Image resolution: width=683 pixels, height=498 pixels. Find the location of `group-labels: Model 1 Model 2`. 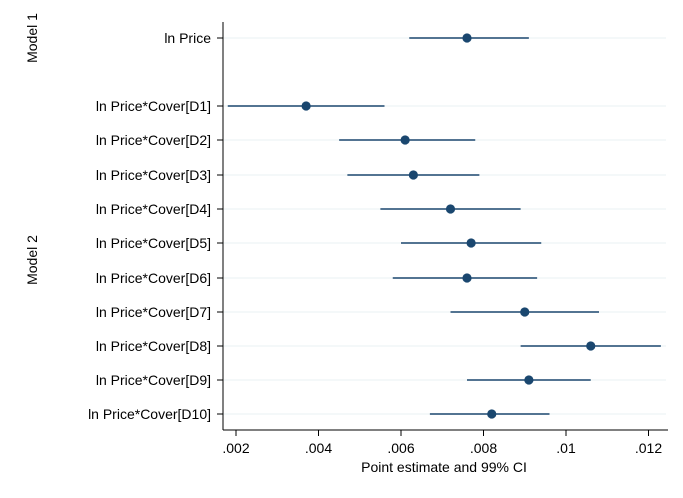

group-labels: Model 1 Model 2 is located at coordinates (32, 149).